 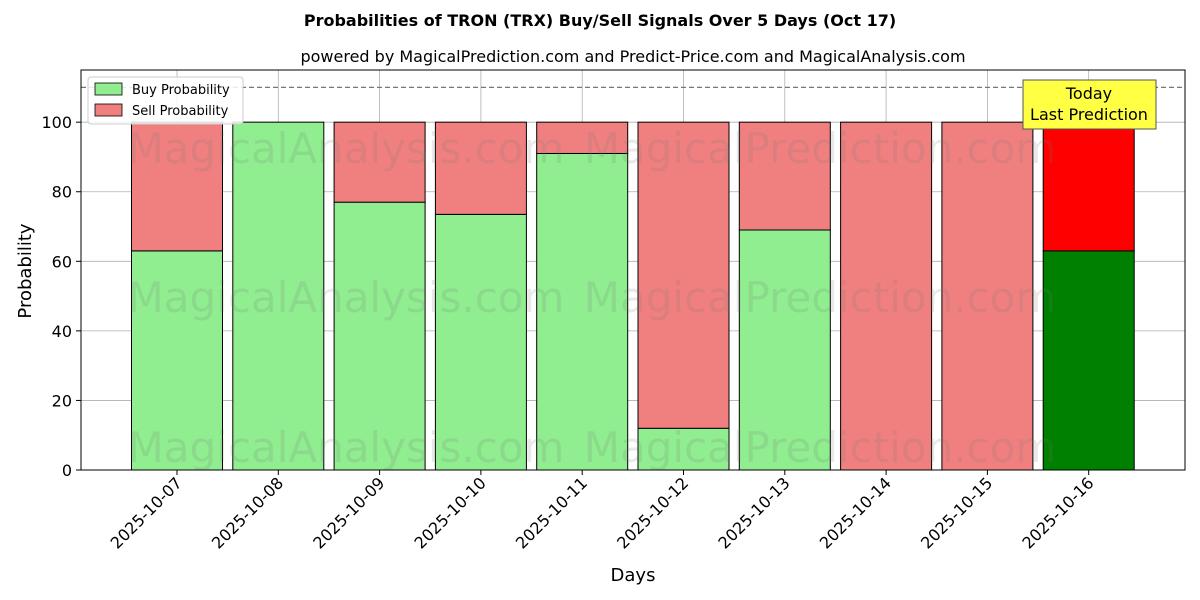 I want to click on y-axis-label: Probability, so click(x=25, y=270).